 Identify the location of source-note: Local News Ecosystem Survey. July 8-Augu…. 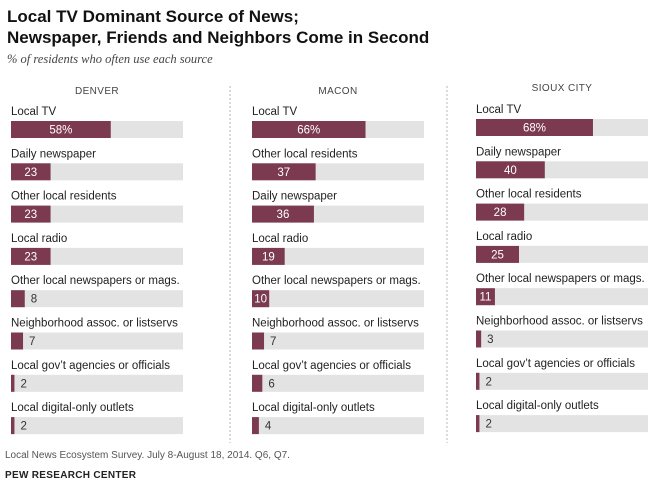
(147, 455).